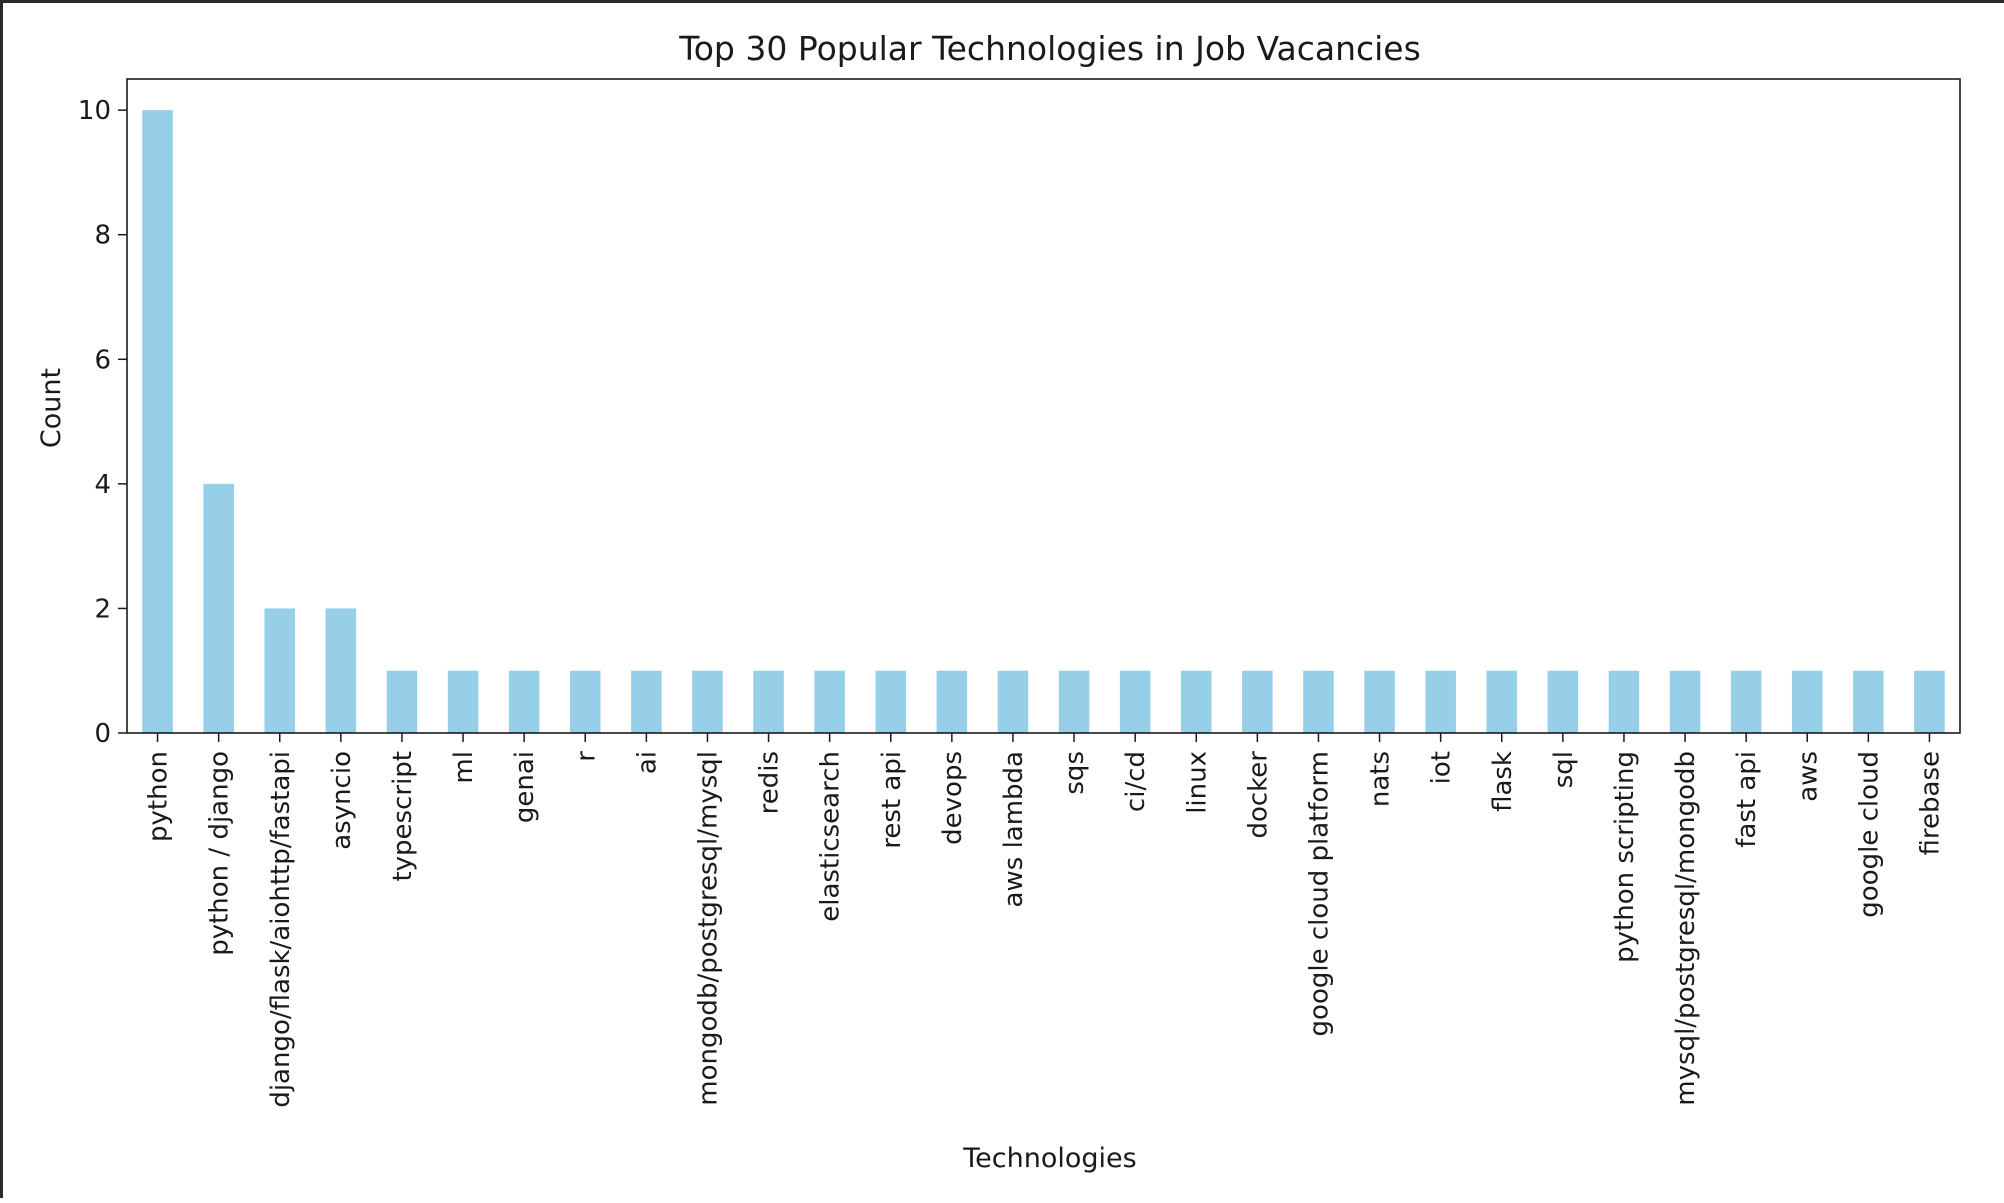 The width and height of the screenshot is (2004, 1203). I want to click on x-tick-label-25: mysql/postgresql/mongodb, so click(1686, 928).